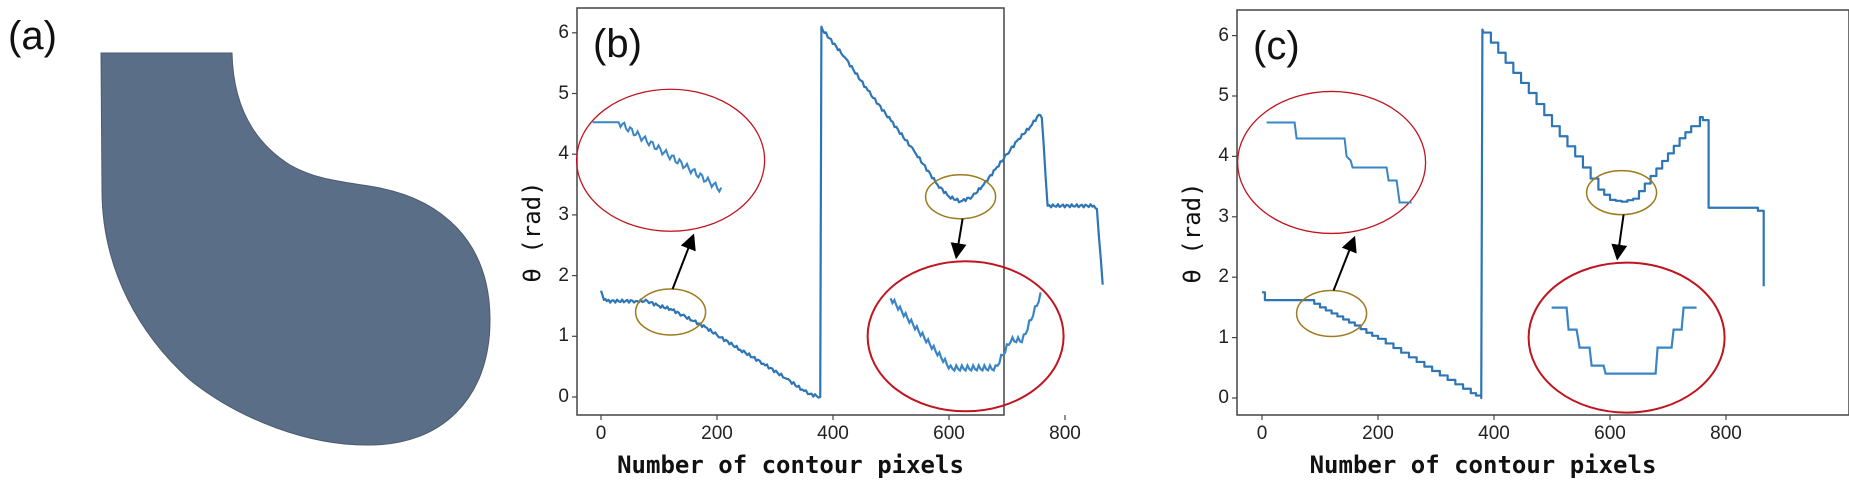 The image size is (1849, 492). What do you see at coordinates (32, 36) in the screenshot?
I see `panel-a-label: (a)` at bounding box center [32, 36].